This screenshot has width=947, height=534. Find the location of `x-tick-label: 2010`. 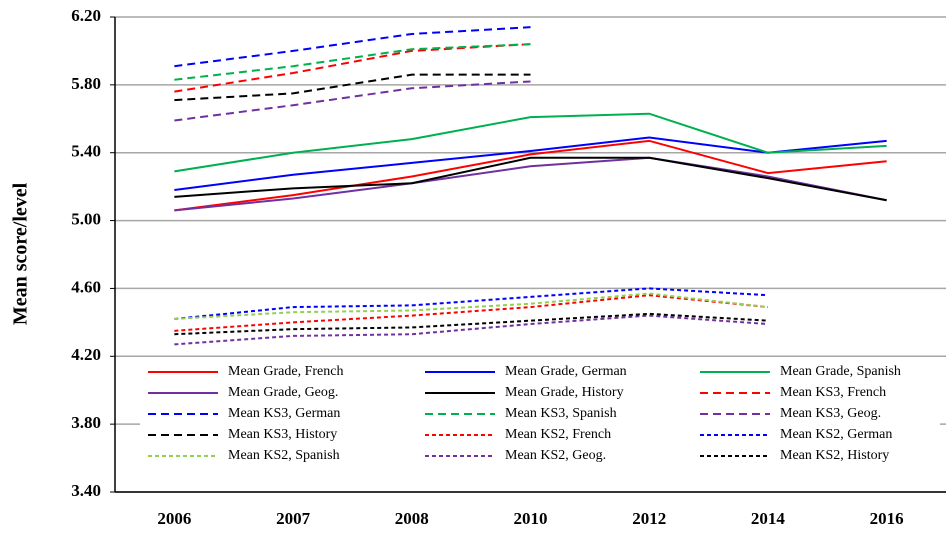

x-tick-label: 2010 is located at coordinates (531, 518).